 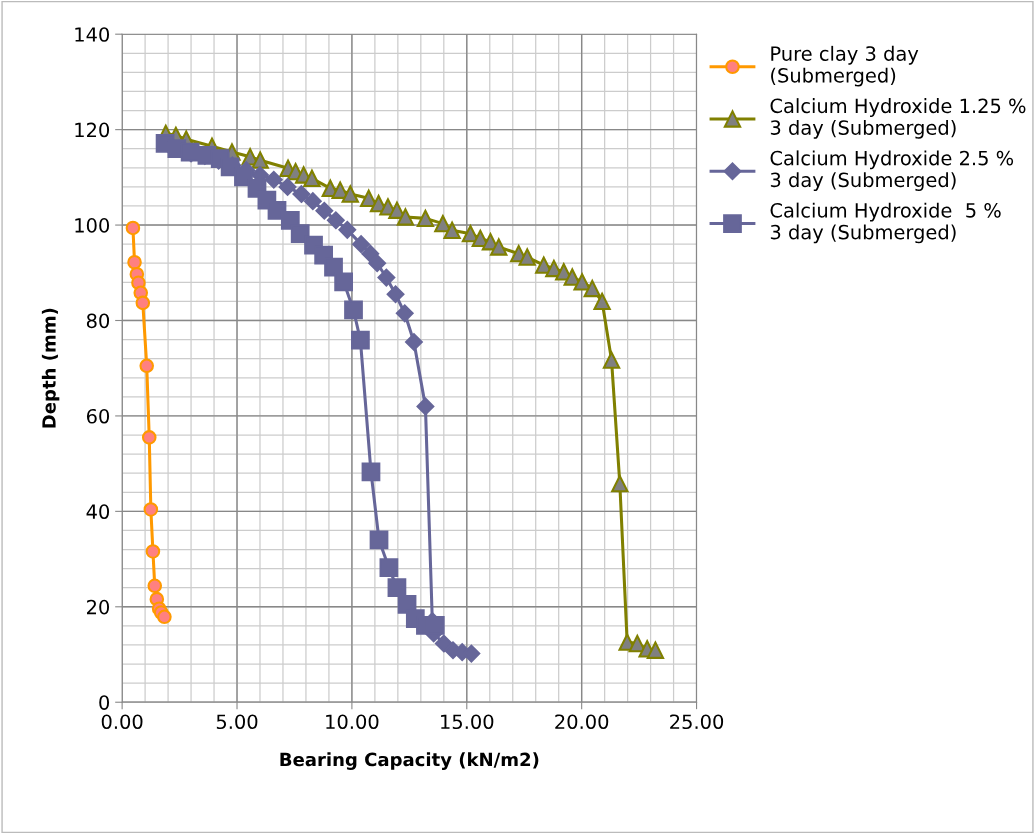 I want to click on y-tick-label: 20, so click(x=98, y=607).